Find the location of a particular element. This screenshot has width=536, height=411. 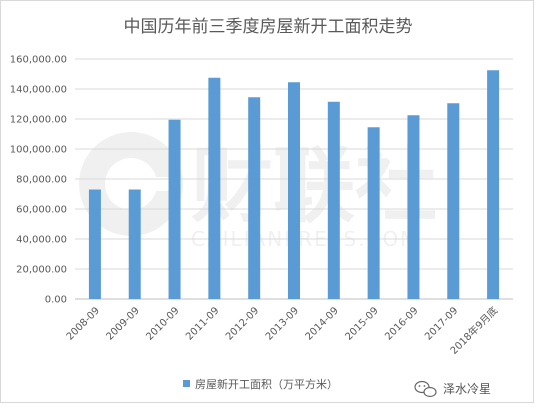

x-tick-label: 2010-09 is located at coordinates (162, 323).